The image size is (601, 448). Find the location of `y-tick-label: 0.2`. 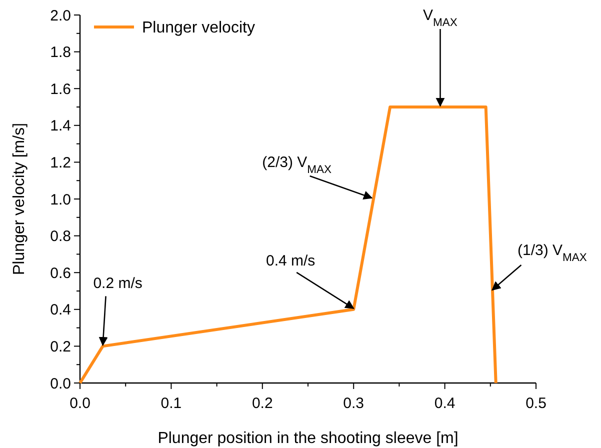

y-tick-label: 0.2 is located at coordinates (60, 347).